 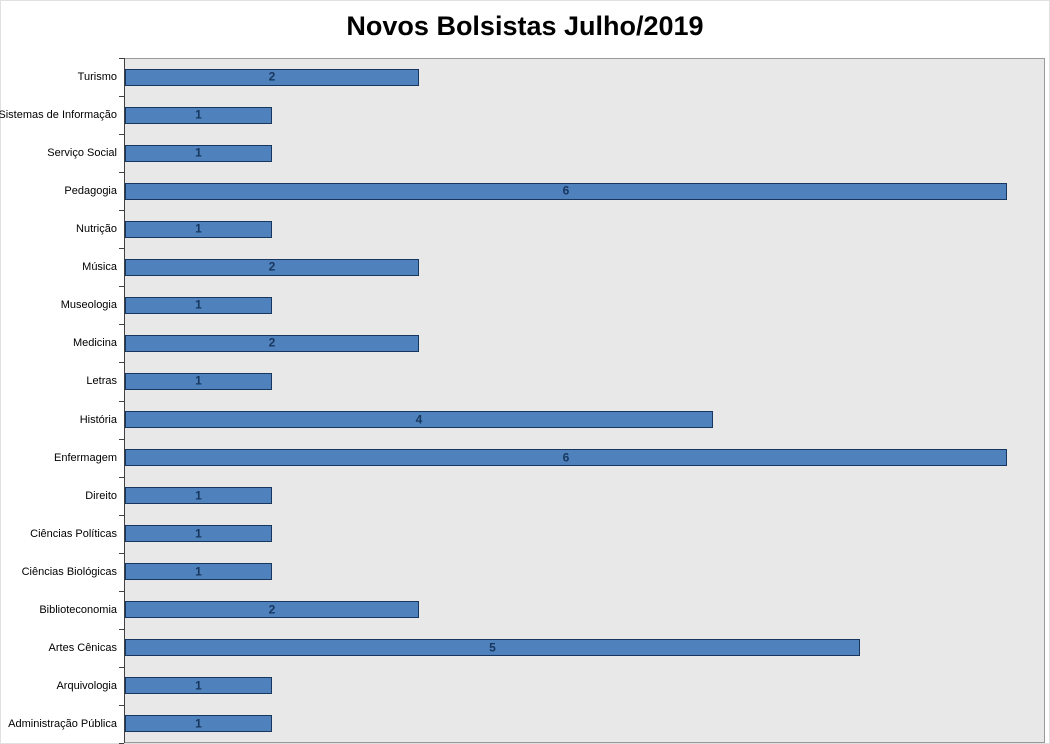 I want to click on chart-row: Artes Cênicas 5, so click(x=525, y=648).